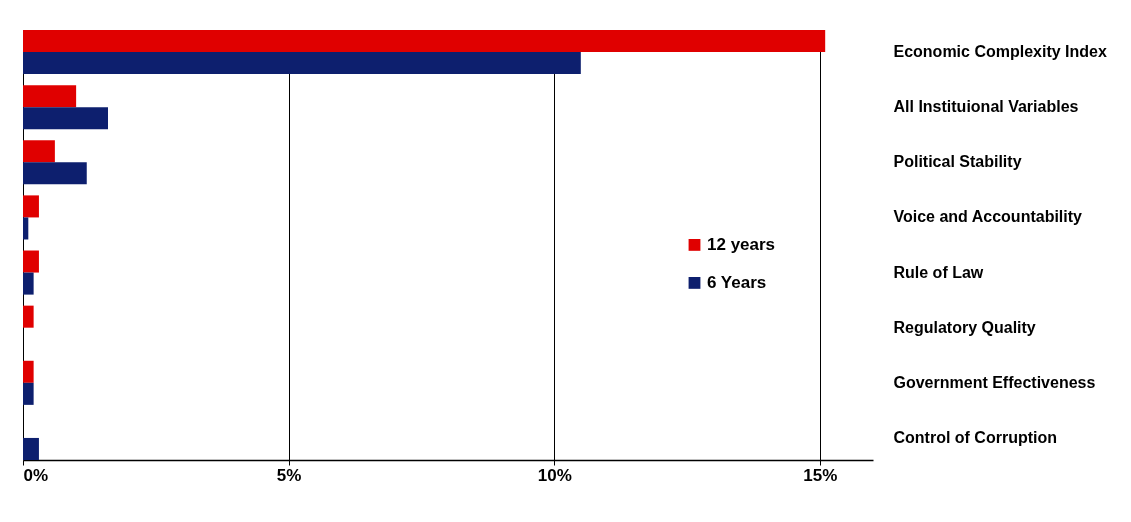 The height and width of the screenshot is (522, 1131). What do you see at coordinates (554, 475) in the screenshot?
I see `x-tick-label: 10%` at bounding box center [554, 475].